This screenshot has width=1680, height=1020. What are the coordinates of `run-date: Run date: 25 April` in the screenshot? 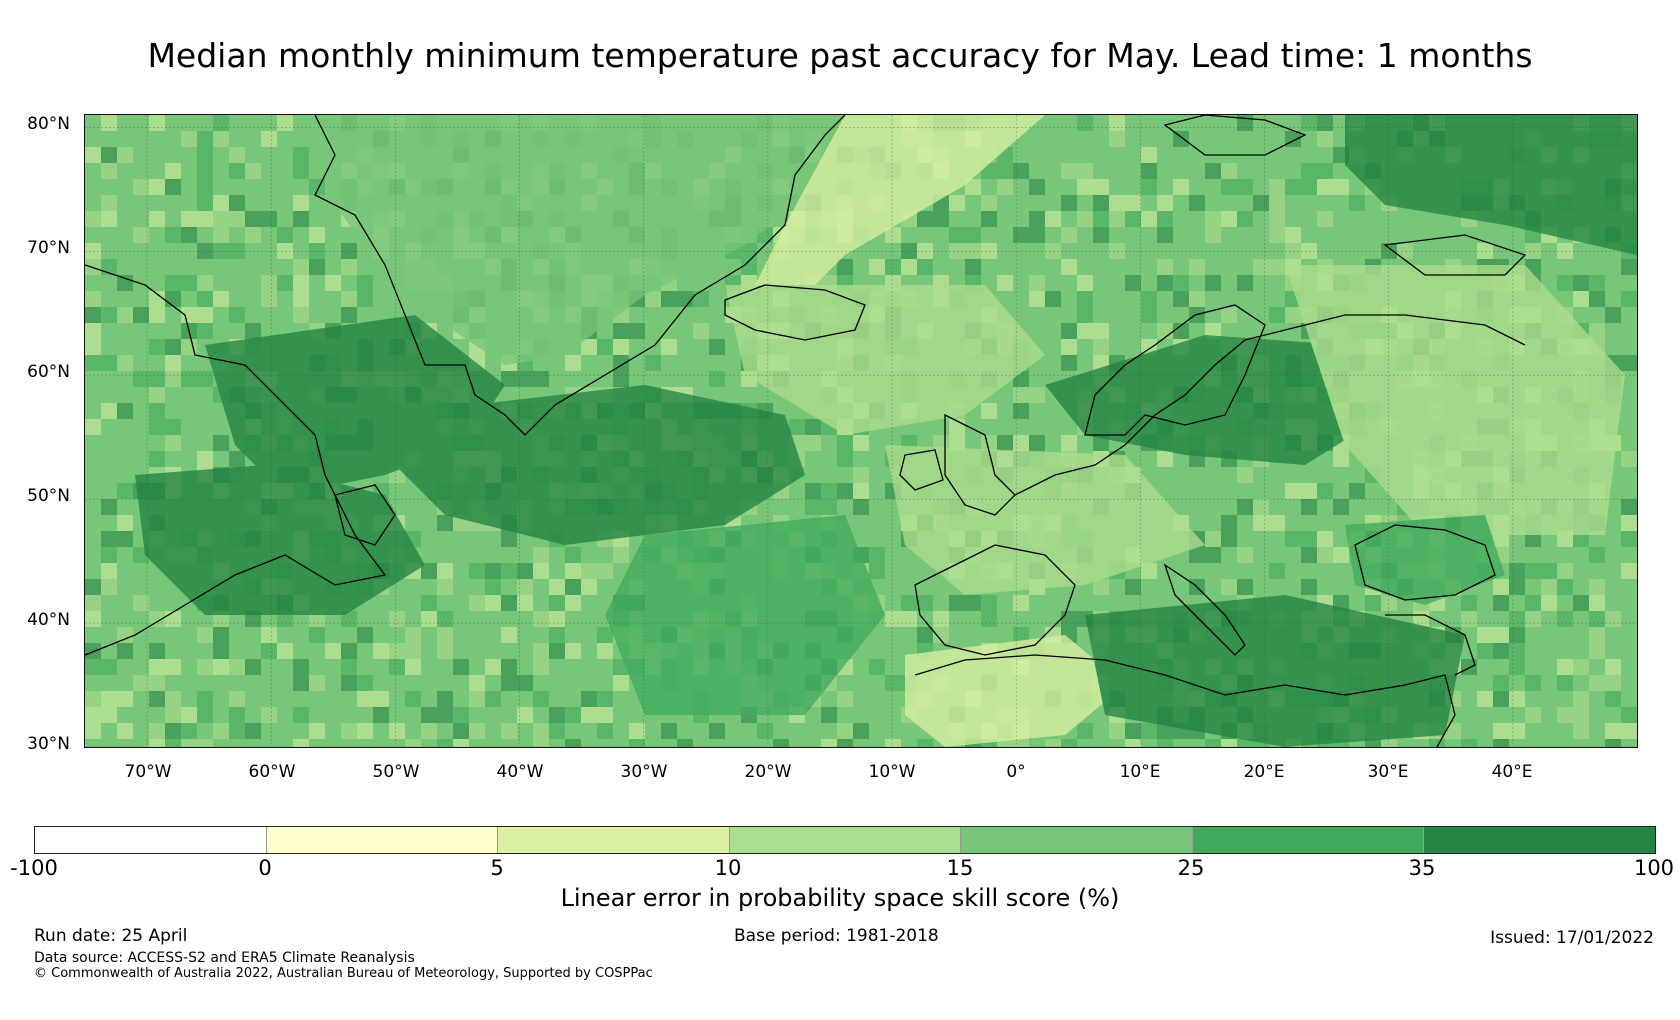 It's located at (111, 936).